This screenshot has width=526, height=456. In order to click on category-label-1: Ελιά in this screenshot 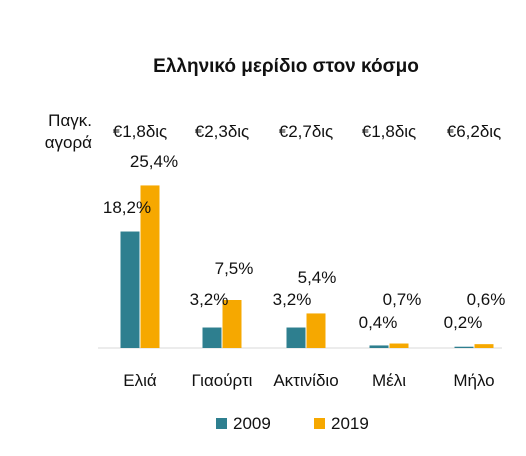, I will do `click(140, 380)`.